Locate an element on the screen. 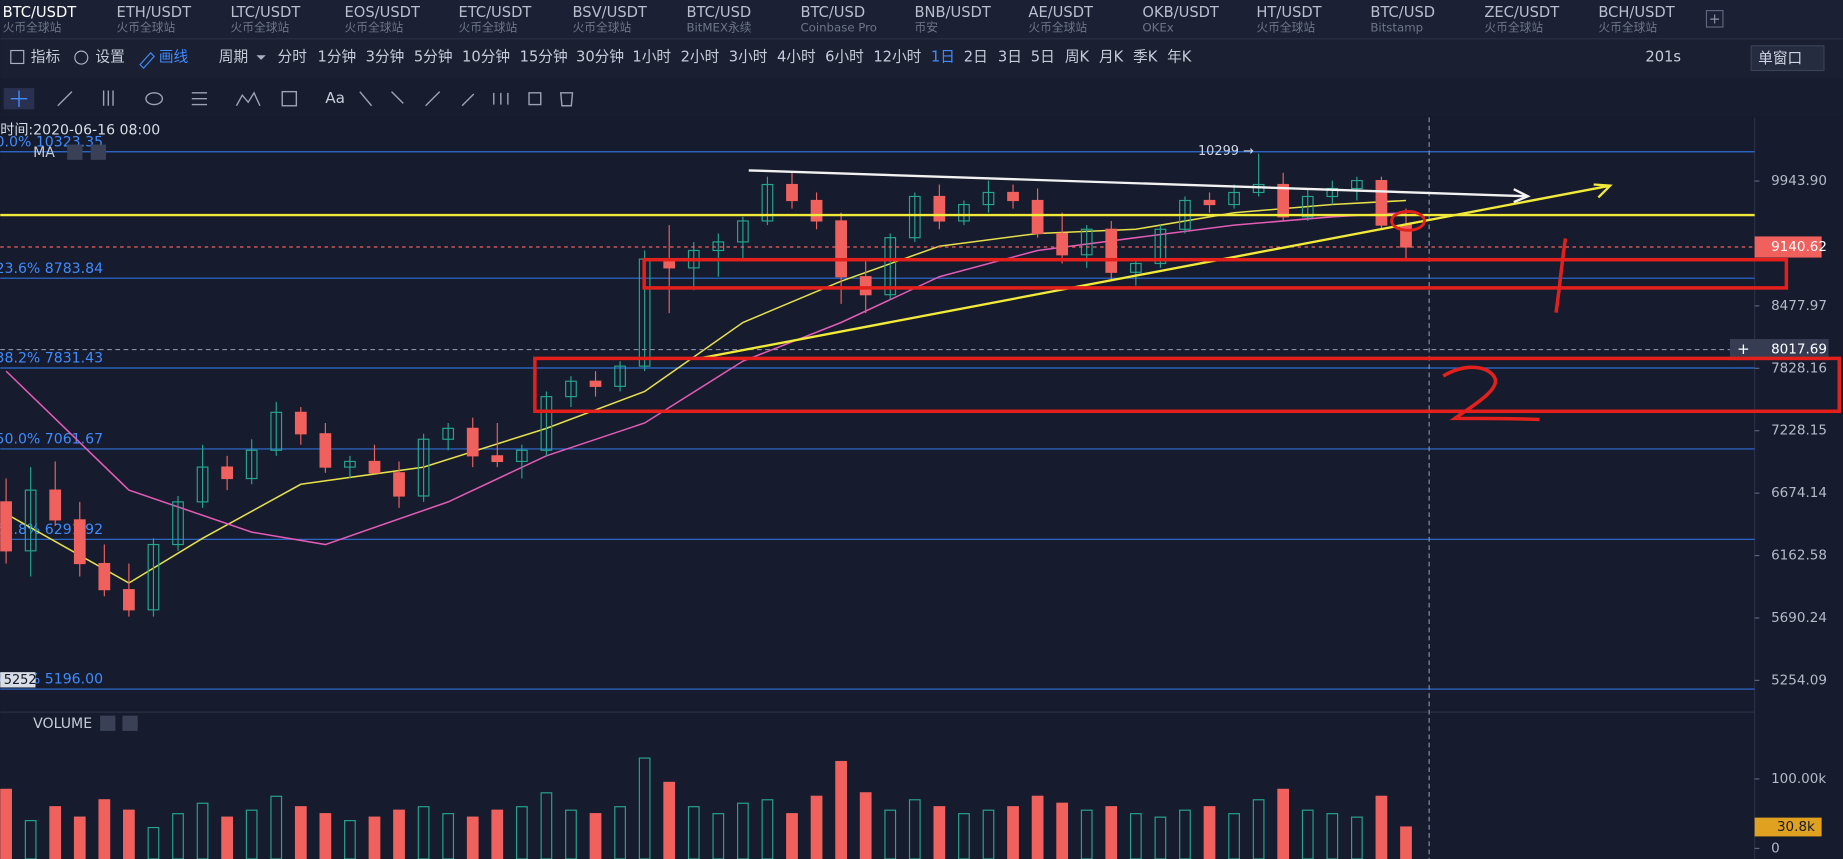  tab-pair: BNB/USDT is located at coordinates (952, 12).